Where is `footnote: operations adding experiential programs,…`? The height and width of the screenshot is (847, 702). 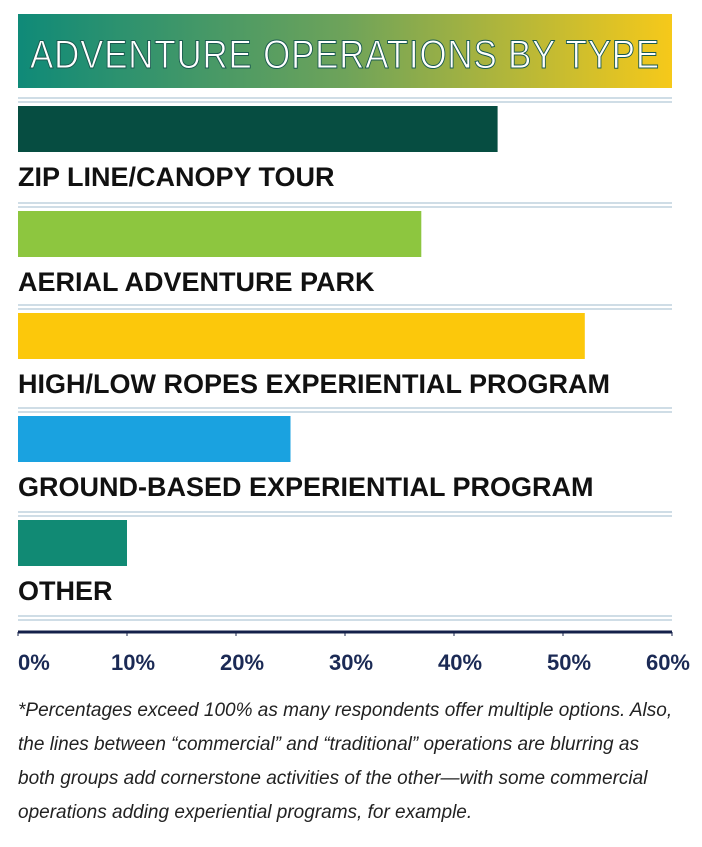 footnote: operations adding experiential programs,… is located at coordinates (245, 812).